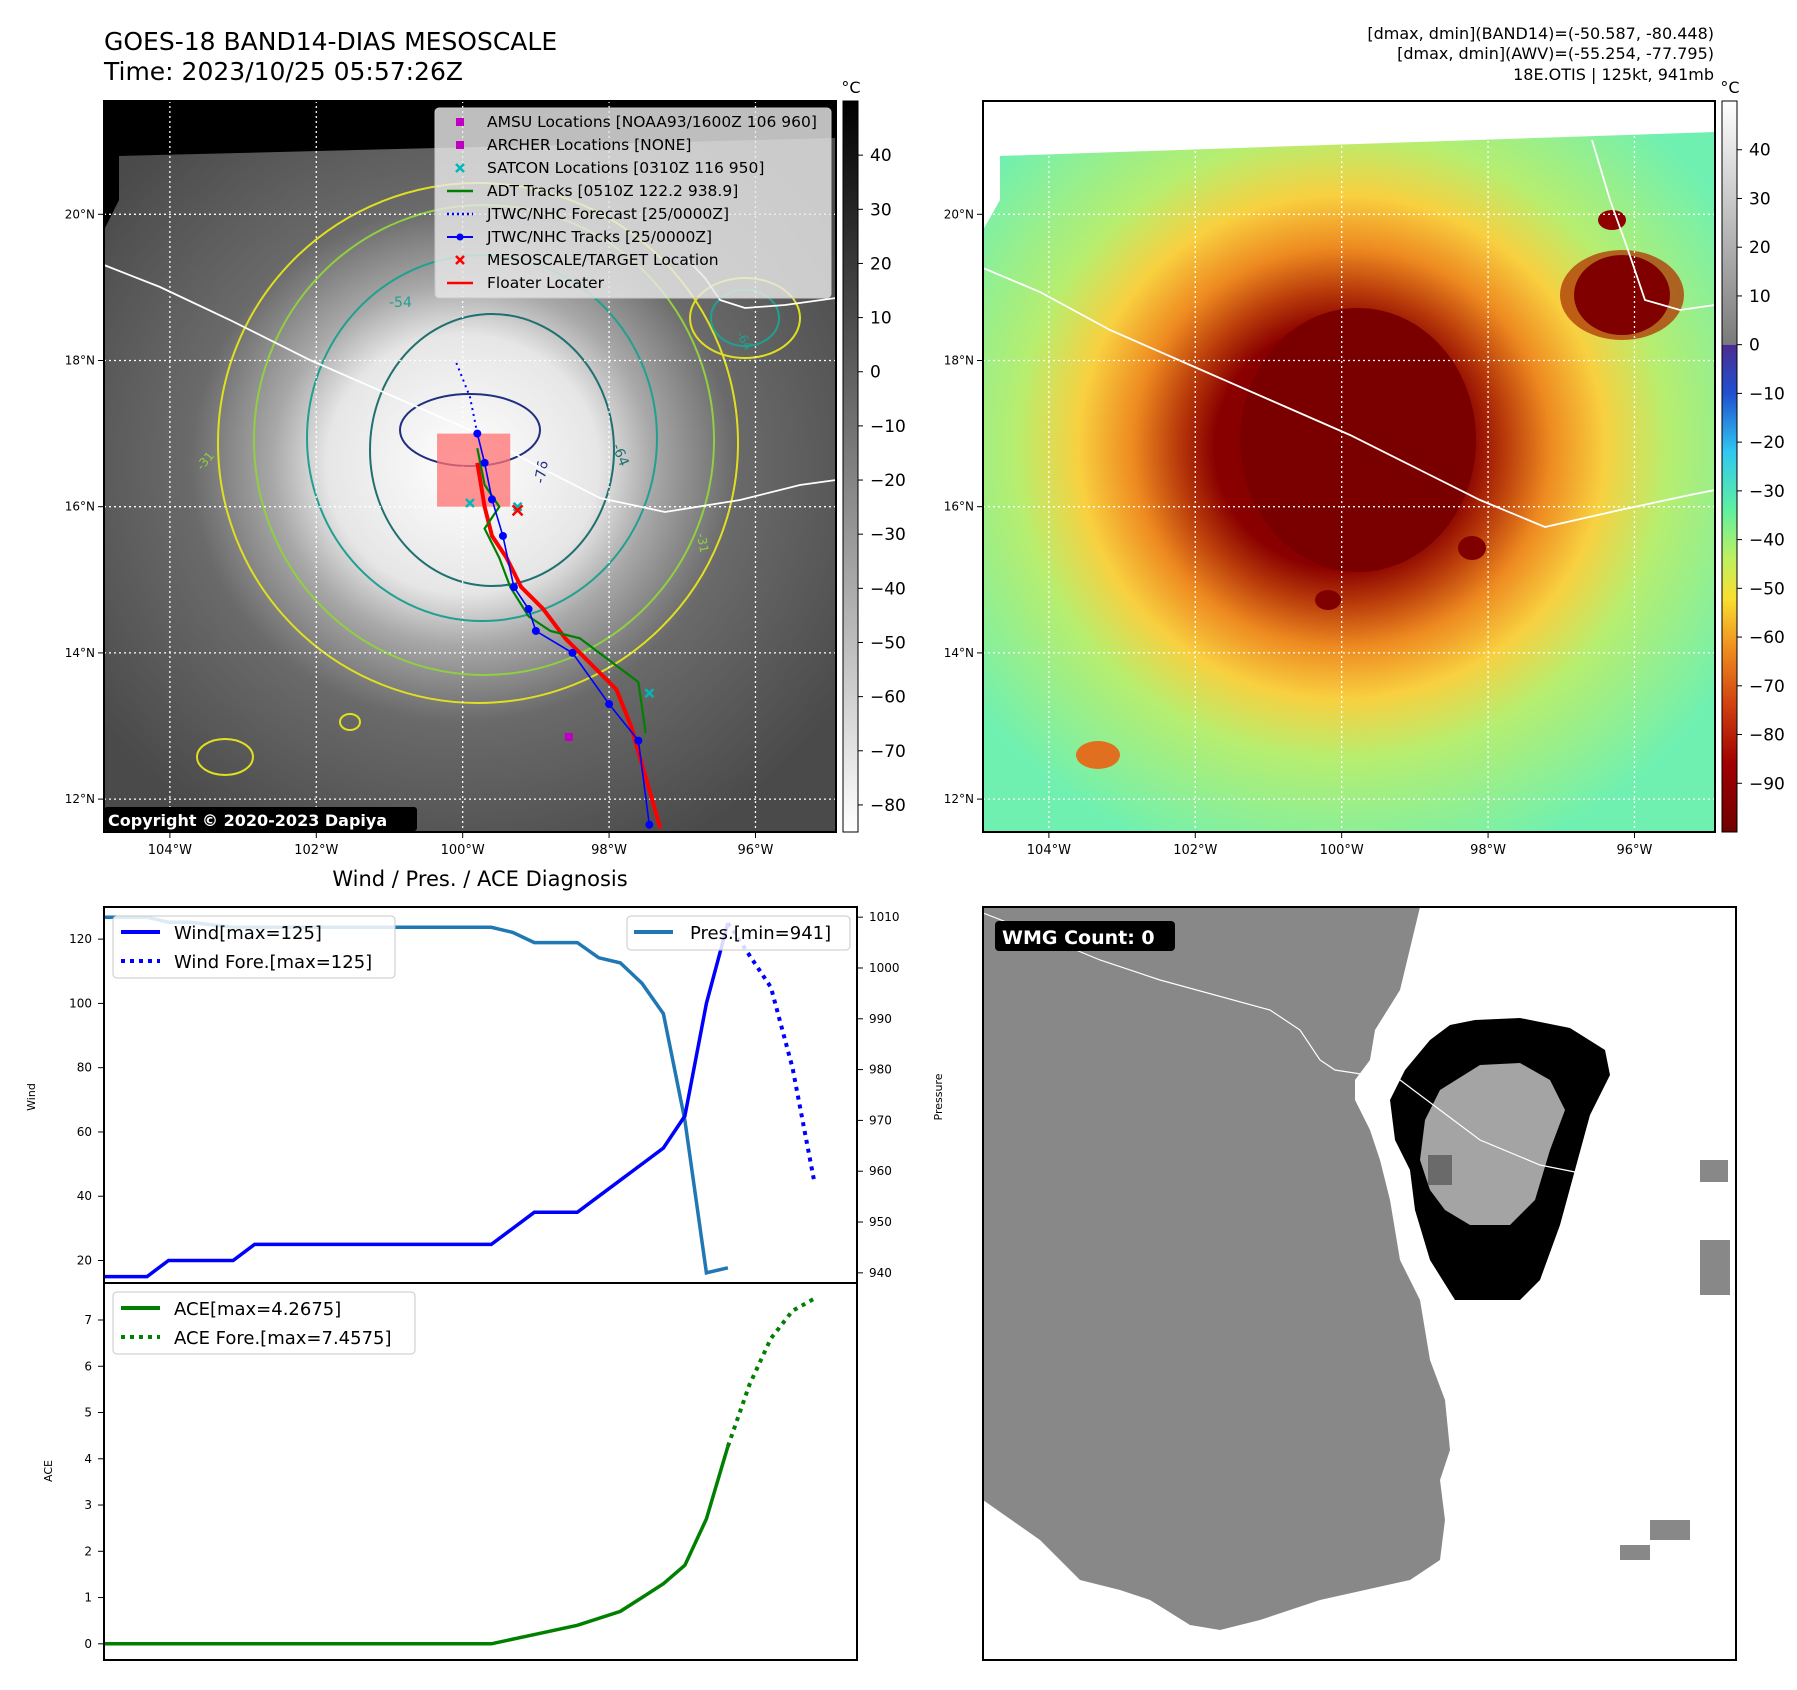 The image size is (1797, 1690). What do you see at coordinates (1729, 223) in the screenshot?
I see `awv-colorbar-warm` at bounding box center [1729, 223].